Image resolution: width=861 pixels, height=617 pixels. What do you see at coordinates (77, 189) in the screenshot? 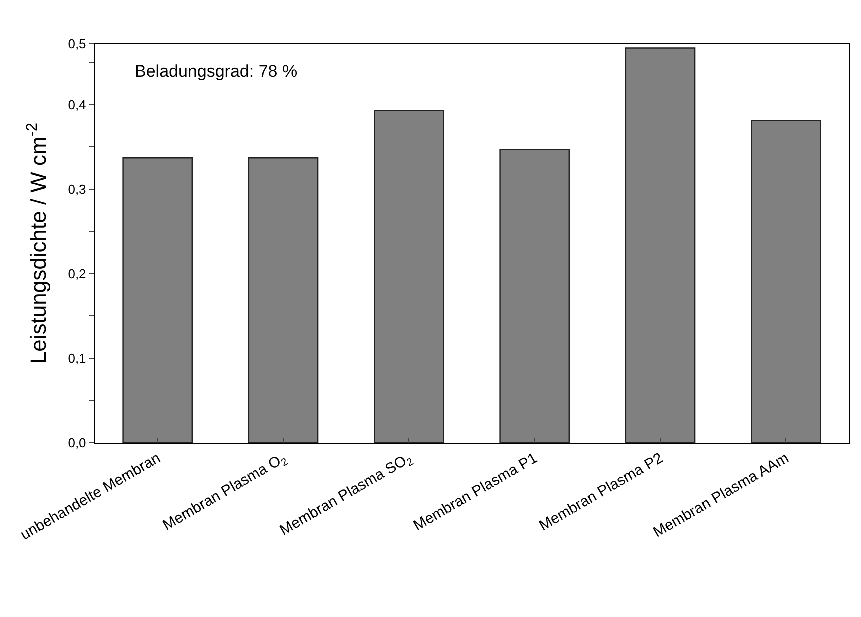
I see `y-tick-label: 0,3` at bounding box center [77, 189].